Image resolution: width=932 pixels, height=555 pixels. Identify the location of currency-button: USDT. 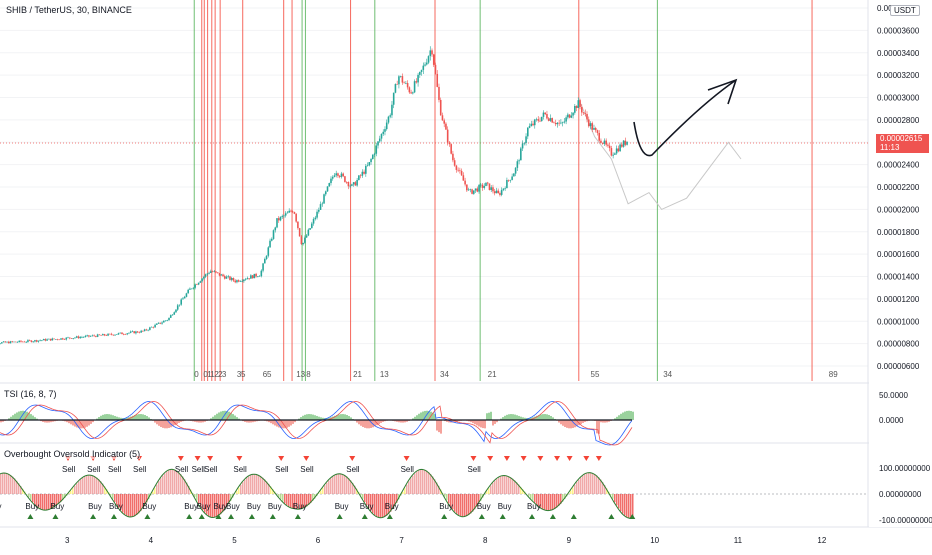
(905, 10).